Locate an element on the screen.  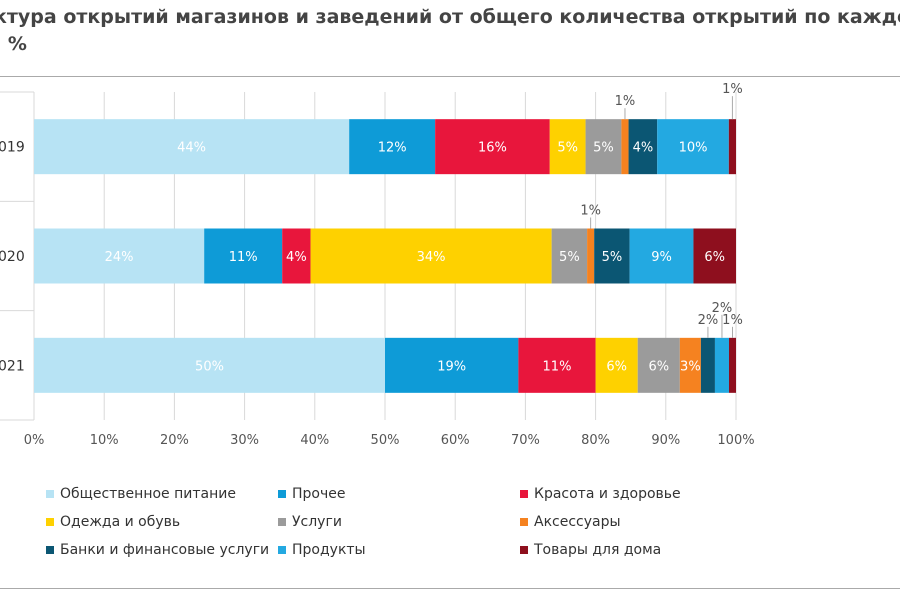
data-label: 50% is located at coordinates (209, 366).